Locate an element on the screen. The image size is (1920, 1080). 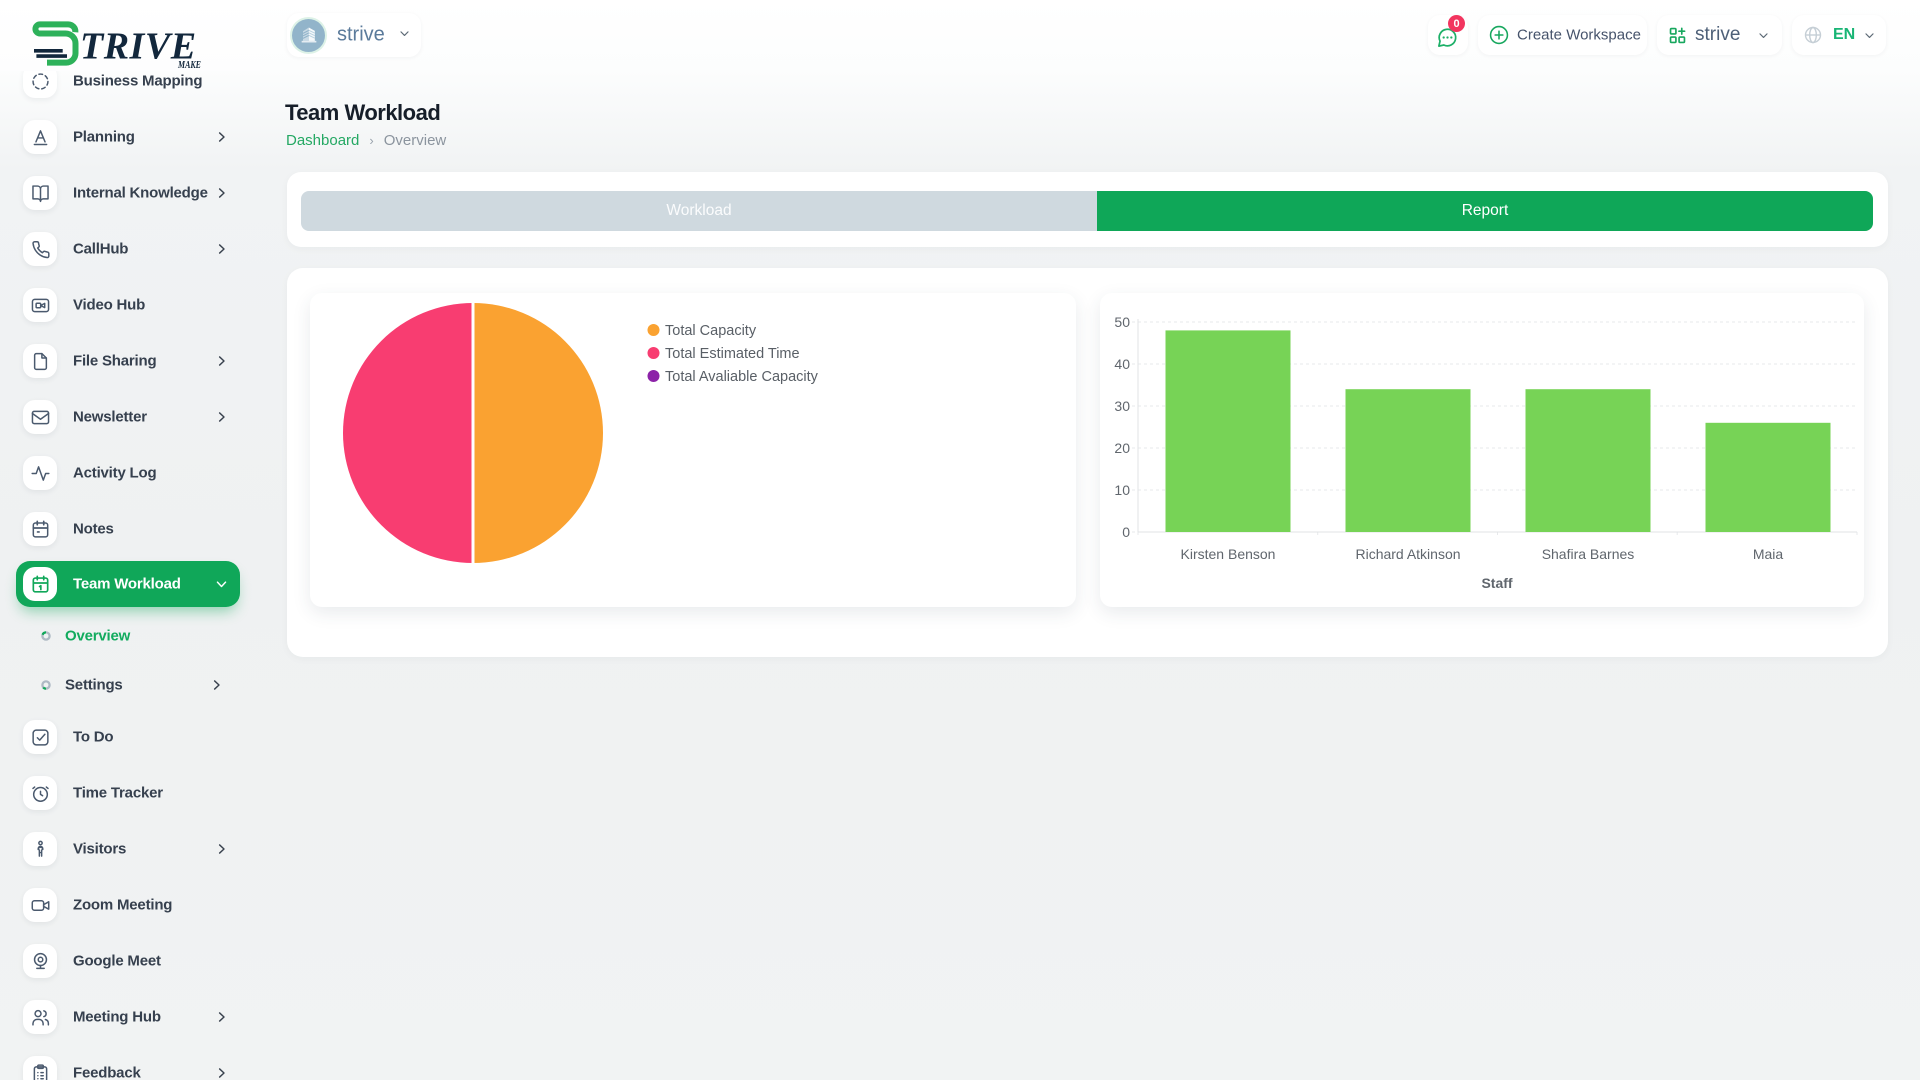
svg-text: Maia is located at coordinates (1768, 554).